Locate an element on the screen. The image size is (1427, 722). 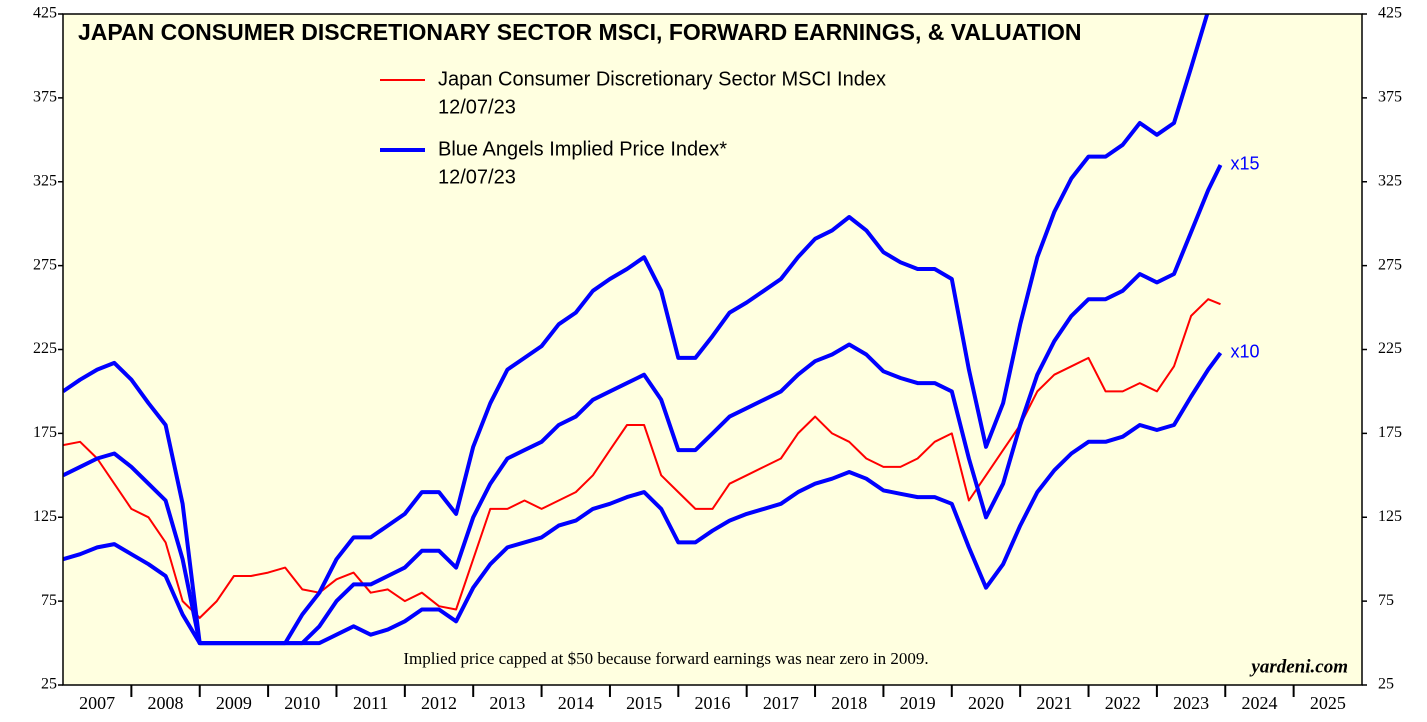
y-tick-label-right: 75 is located at coordinates (1386, 600).